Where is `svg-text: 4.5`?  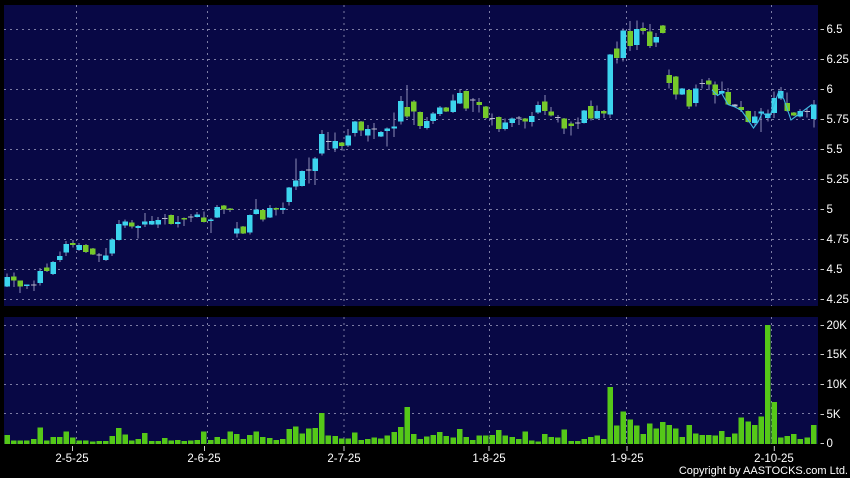 svg-text: 4.5 is located at coordinates (835, 270).